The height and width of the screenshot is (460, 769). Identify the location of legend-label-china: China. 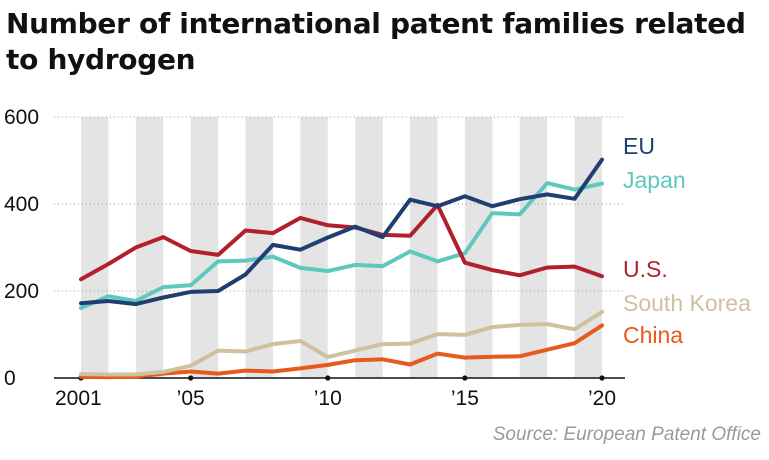
(653, 335).